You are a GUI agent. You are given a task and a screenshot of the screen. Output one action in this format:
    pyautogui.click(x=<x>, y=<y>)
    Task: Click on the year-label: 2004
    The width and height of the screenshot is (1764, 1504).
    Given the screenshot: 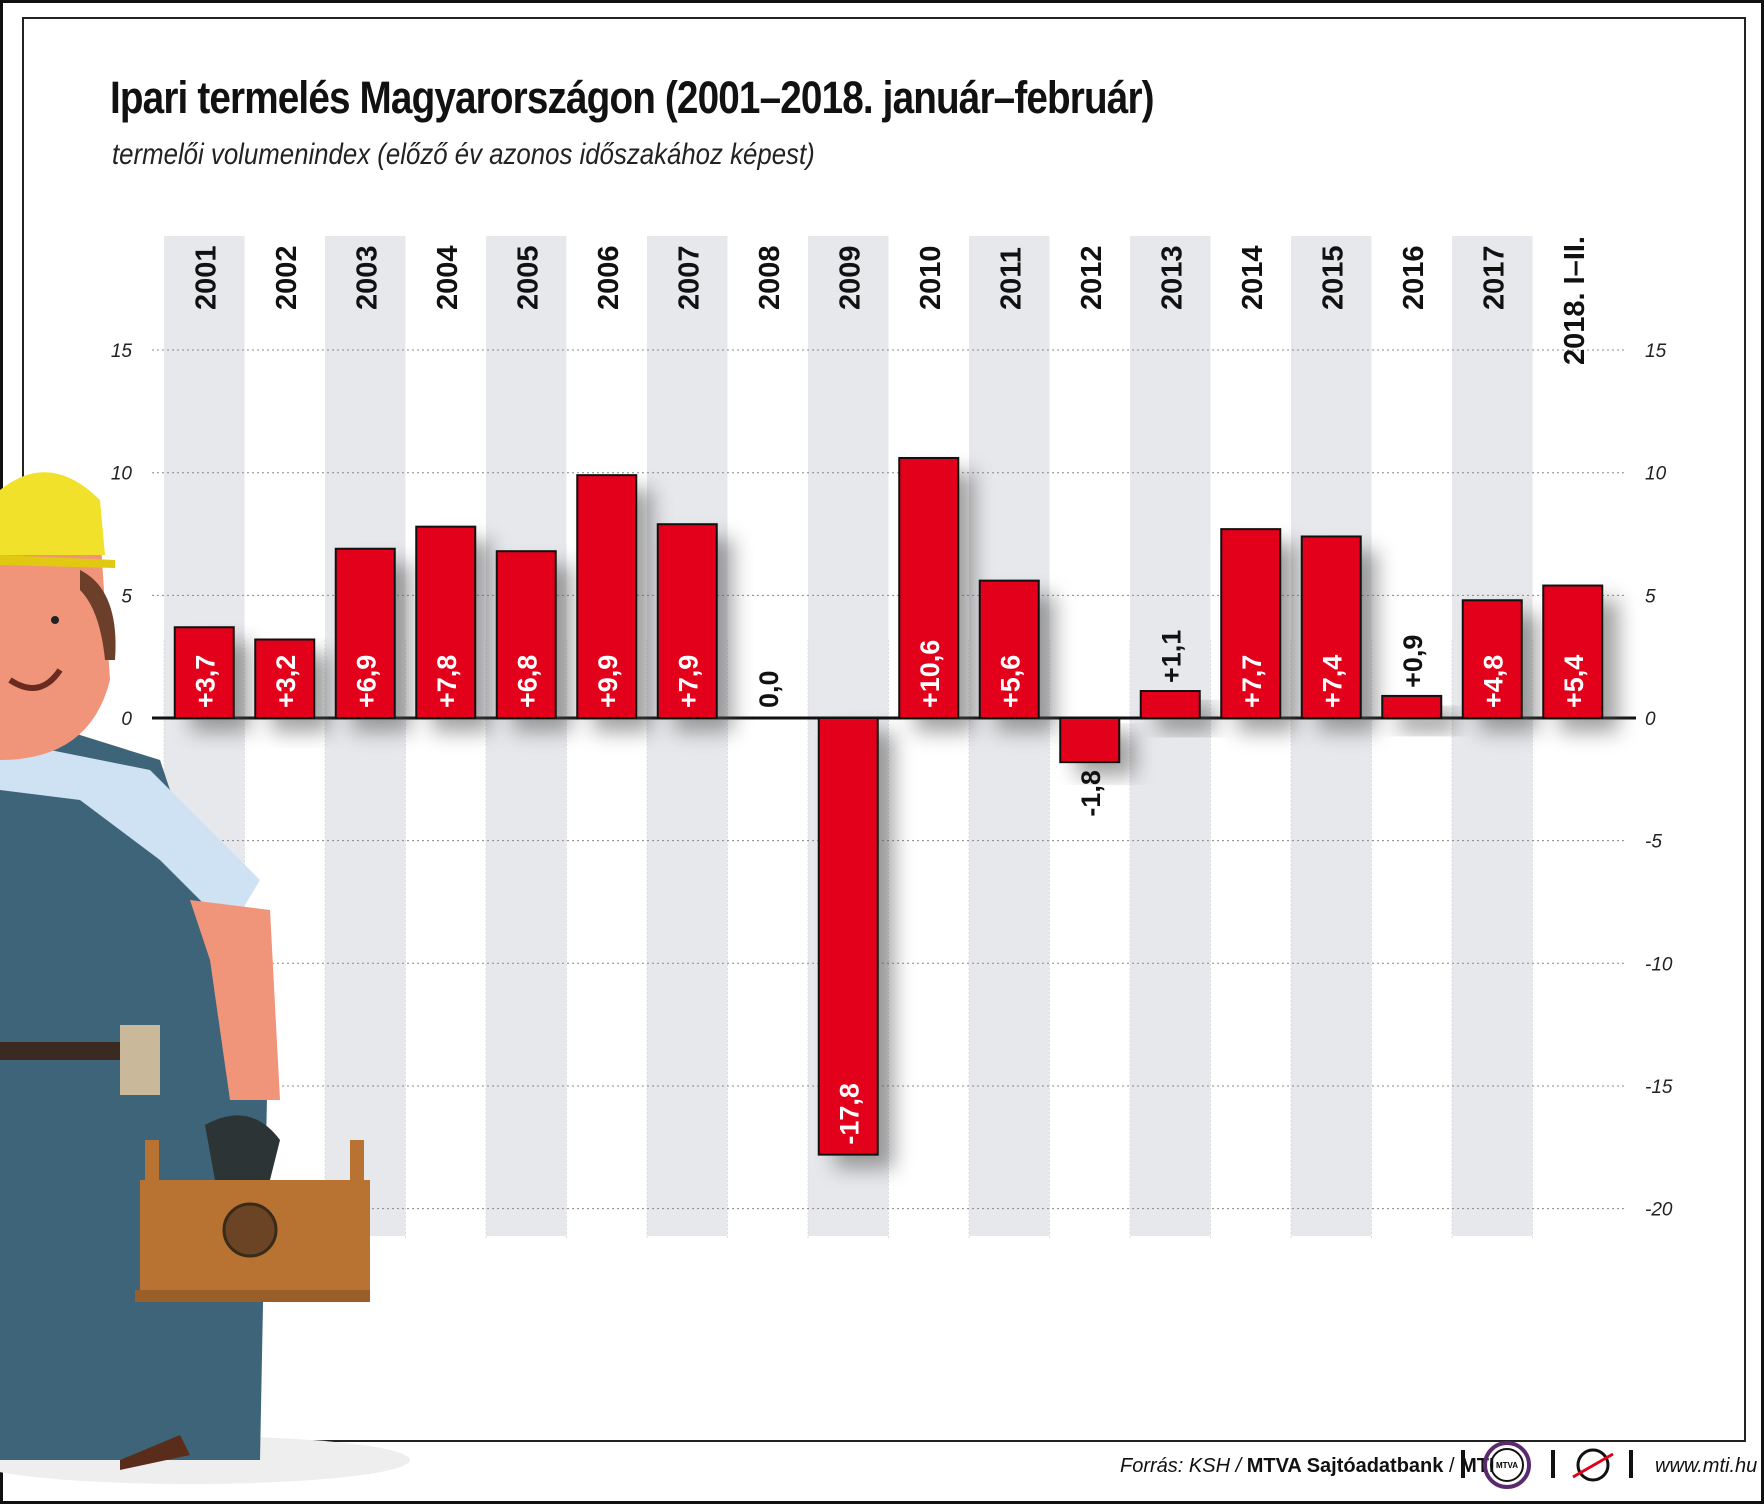 What is the action you would take?
    pyautogui.click(x=448, y=277)
    